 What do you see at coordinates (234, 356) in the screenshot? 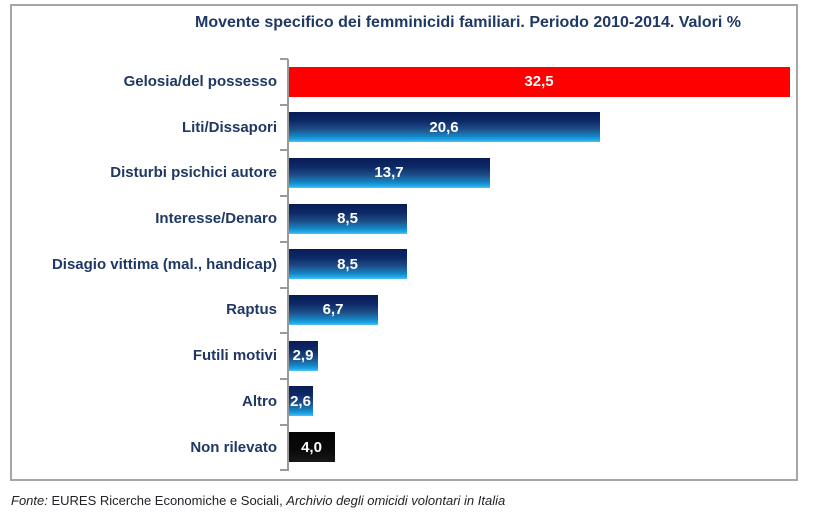
I see `category-label: Futili motivi` at bounding box center [234, 356].